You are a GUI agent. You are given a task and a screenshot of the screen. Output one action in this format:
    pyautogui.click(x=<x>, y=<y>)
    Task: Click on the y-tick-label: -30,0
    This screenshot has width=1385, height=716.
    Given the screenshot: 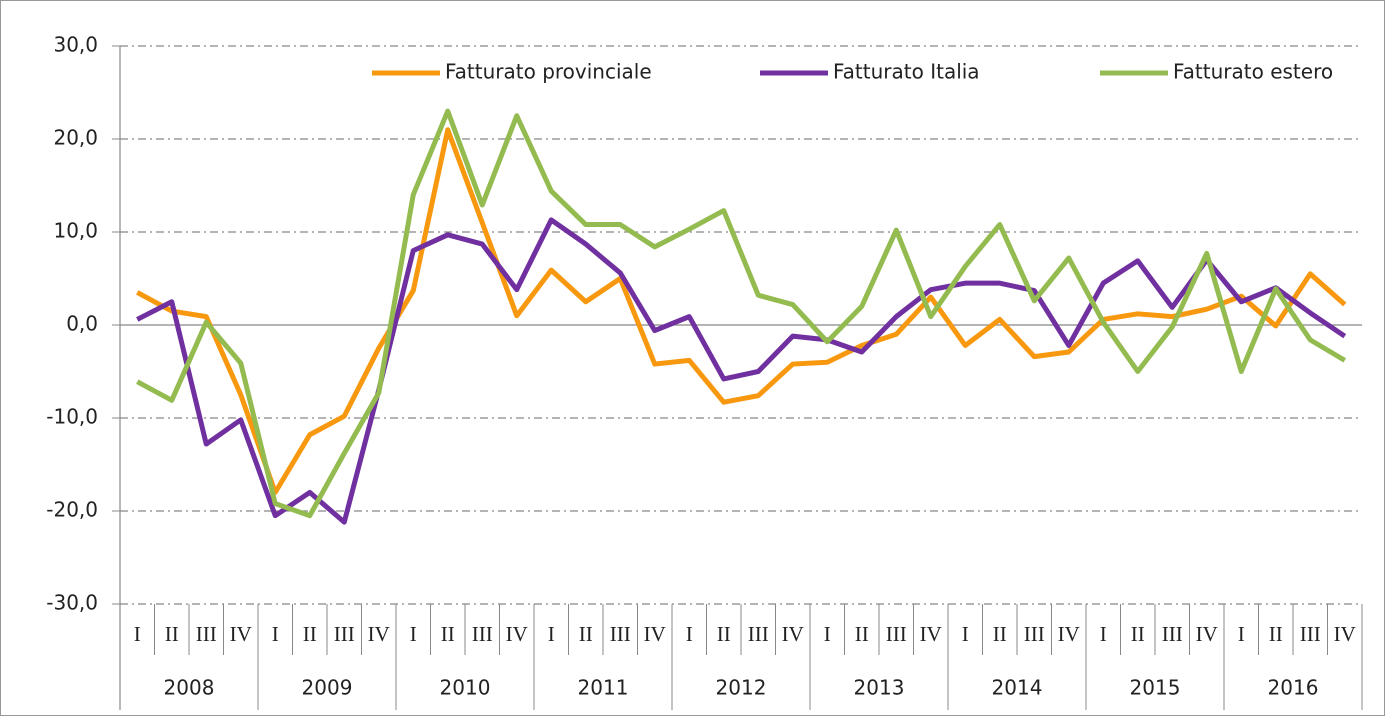 What is the action you would take?
    pyautogui.click(x=72, y=603)
    